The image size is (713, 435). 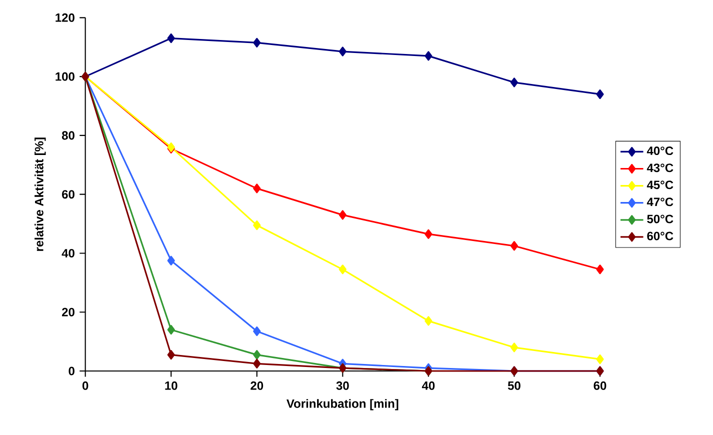 What do you see at coordinates (660, 219) in the screenshot?
I see `legend-label: 50°C` at bounding box center [660, 219].